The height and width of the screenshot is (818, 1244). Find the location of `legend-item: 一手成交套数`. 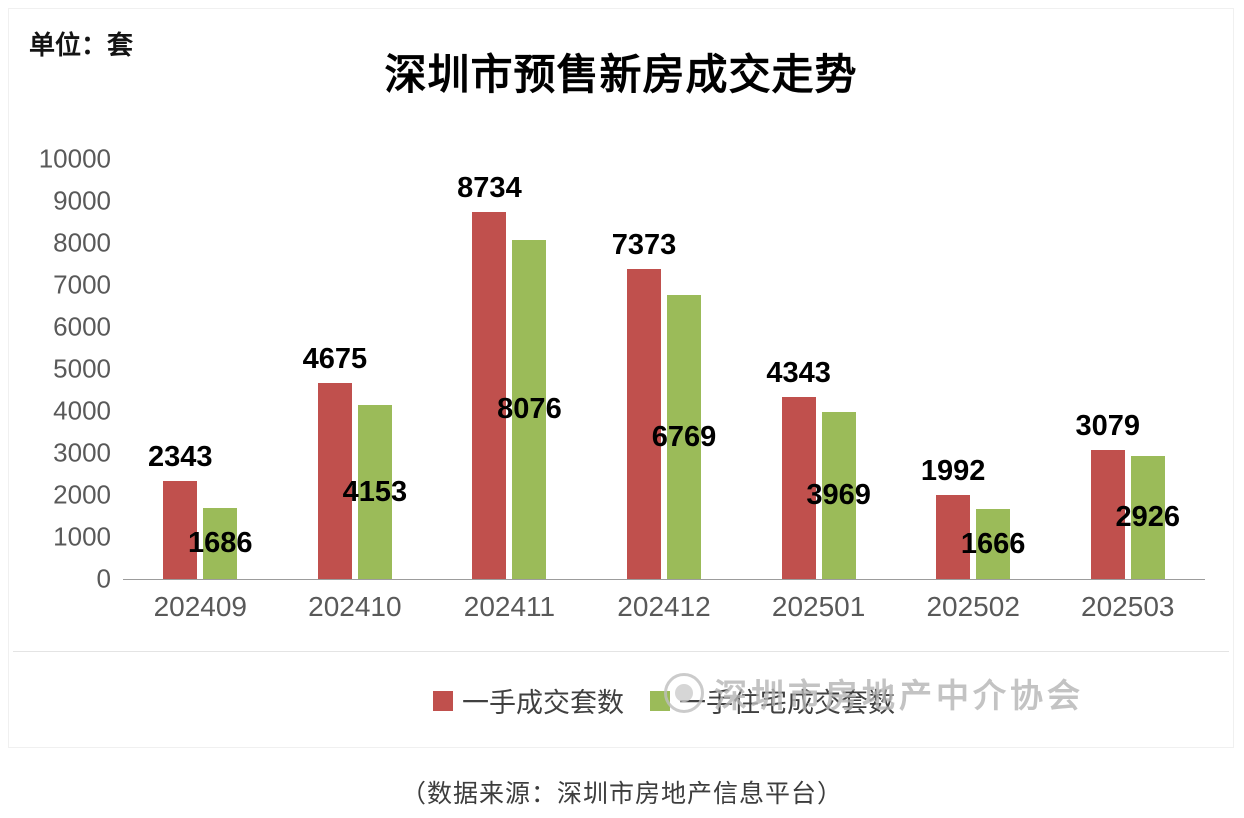

legend-item: 一手成交套数 is located at coordinates (528, 700).